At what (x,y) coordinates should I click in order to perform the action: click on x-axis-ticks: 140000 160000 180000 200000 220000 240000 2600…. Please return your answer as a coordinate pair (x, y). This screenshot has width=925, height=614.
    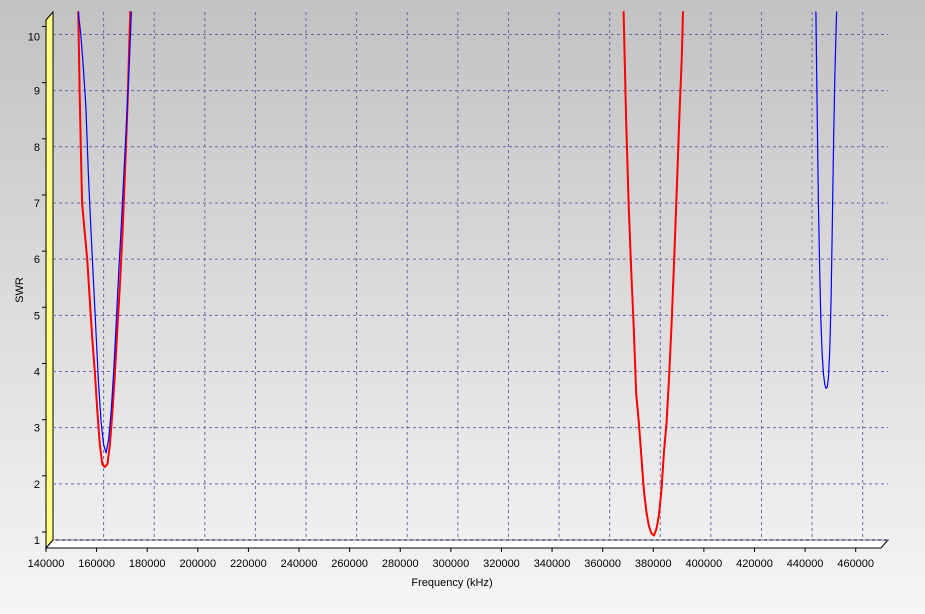
    Looking at the image, I should click on (451, 559).